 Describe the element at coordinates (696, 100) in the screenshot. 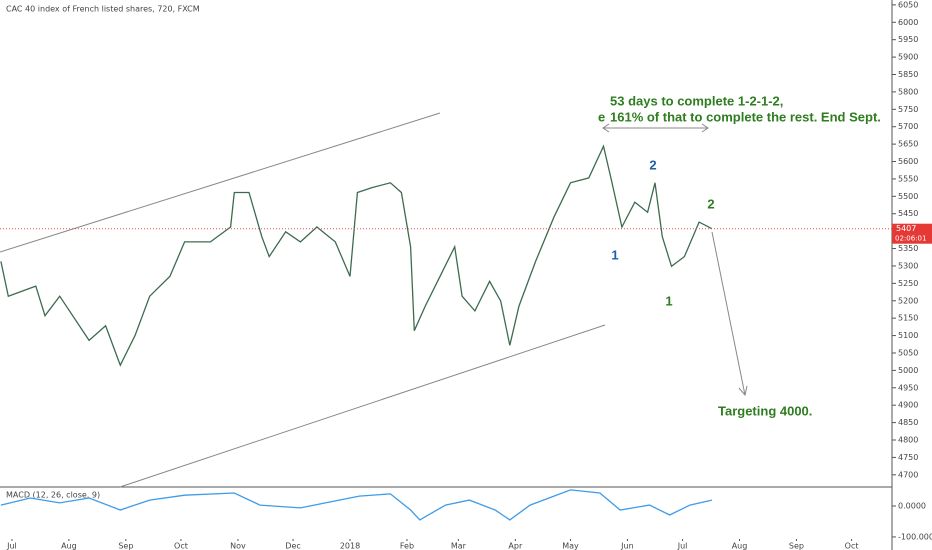

I see `annotation: 53 days to complete 1-2-1-2,` at that location.